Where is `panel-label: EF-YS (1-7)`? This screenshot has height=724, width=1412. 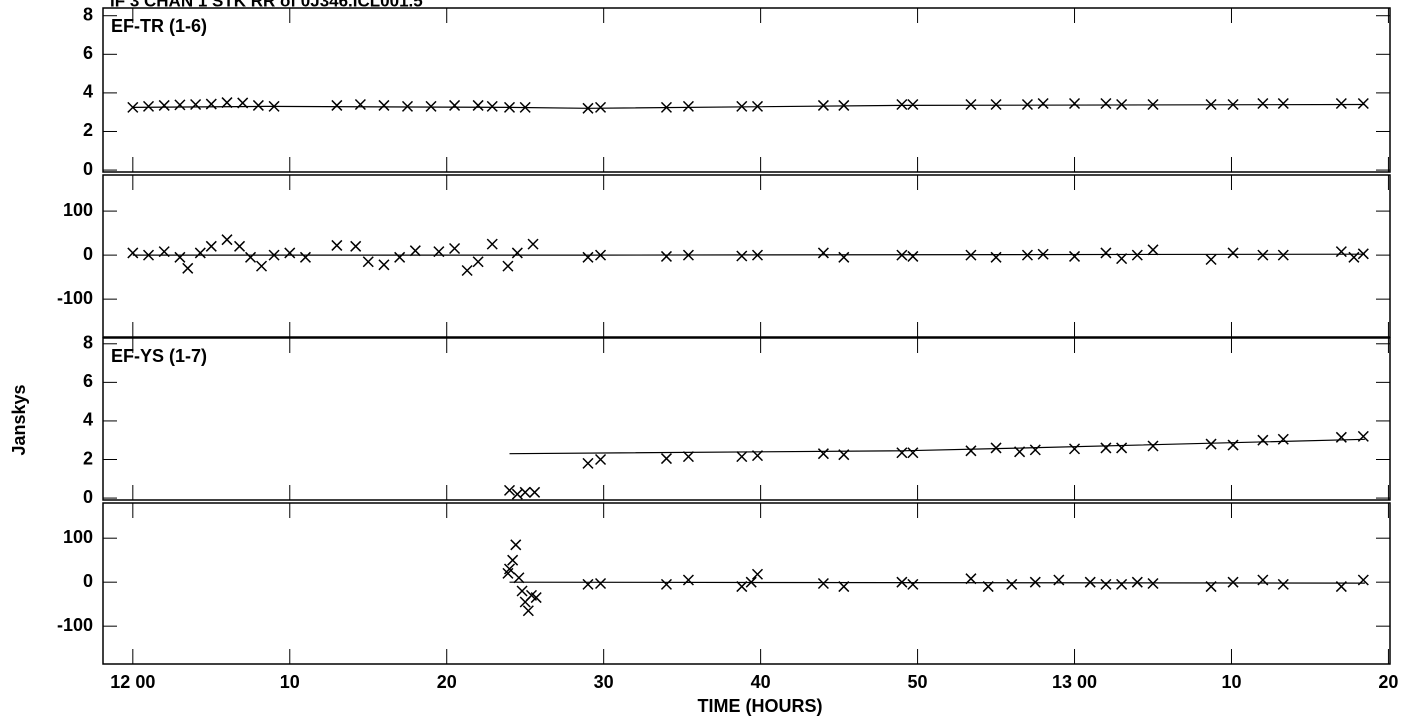
panel-label: EF-YS (1-7) is located at coordinates (159, 356).